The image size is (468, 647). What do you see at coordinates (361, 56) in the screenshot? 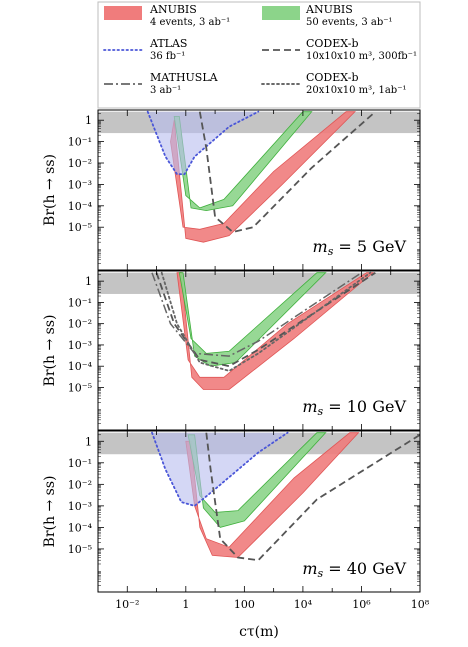
I see `legend-label-detail: 10x10x10 m³, 300fb⁻¹` at bounding box center [361, 56].